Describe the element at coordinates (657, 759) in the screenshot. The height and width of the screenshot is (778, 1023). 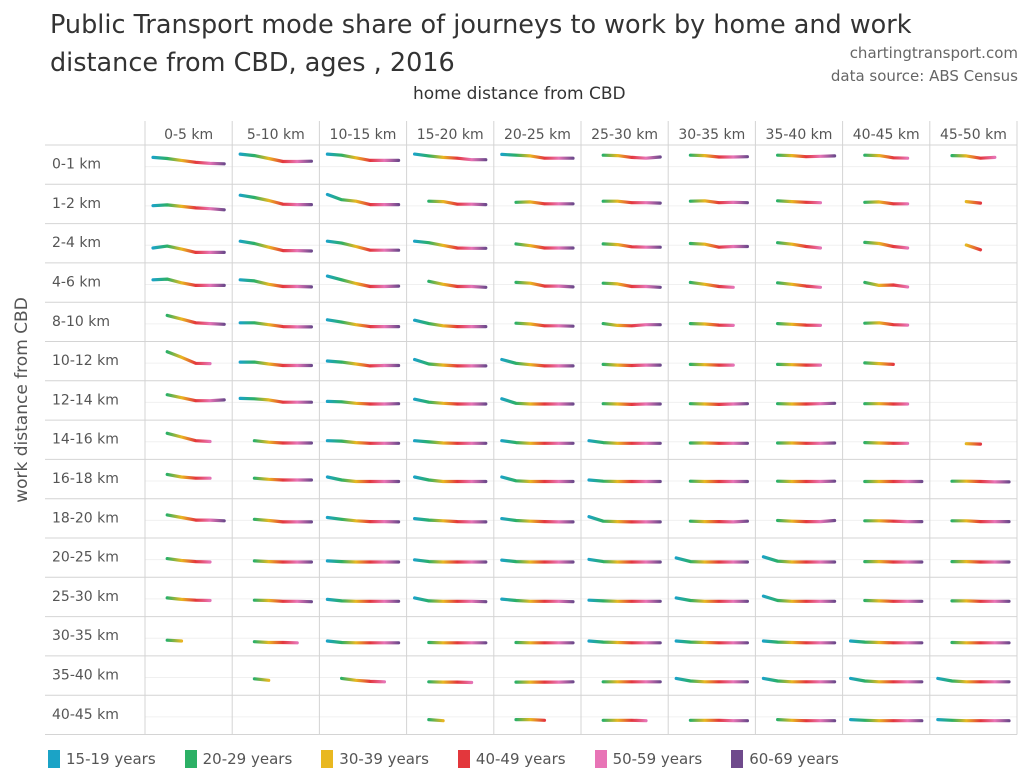
I see `legend-label: 50-59 years` at that location.